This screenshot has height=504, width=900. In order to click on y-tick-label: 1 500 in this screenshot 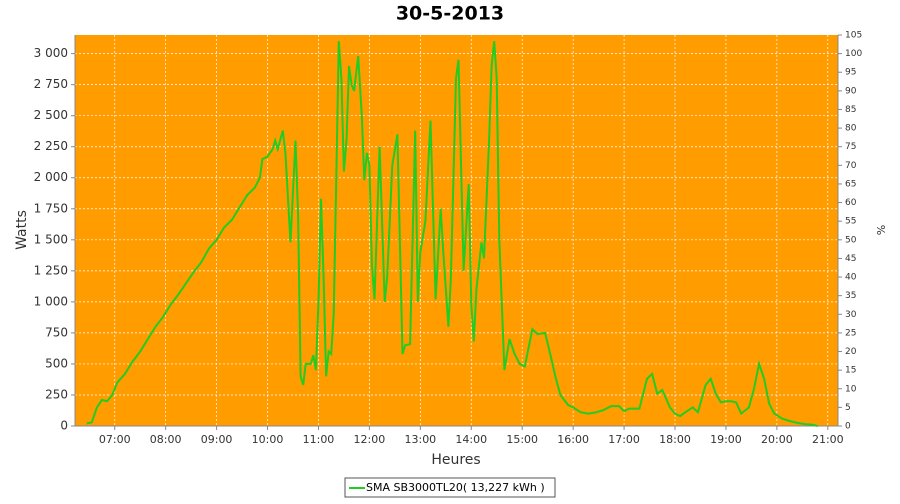, I will do `click(51, 239)`.